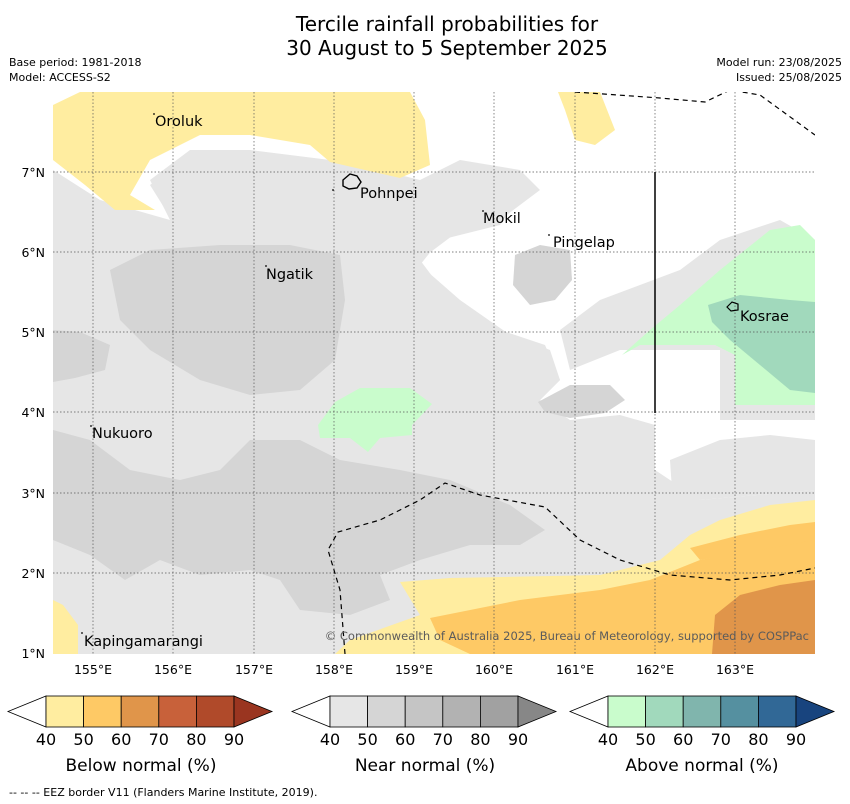  I want to click on colorbar-title-above: Above normal (%), so click(702, 766).